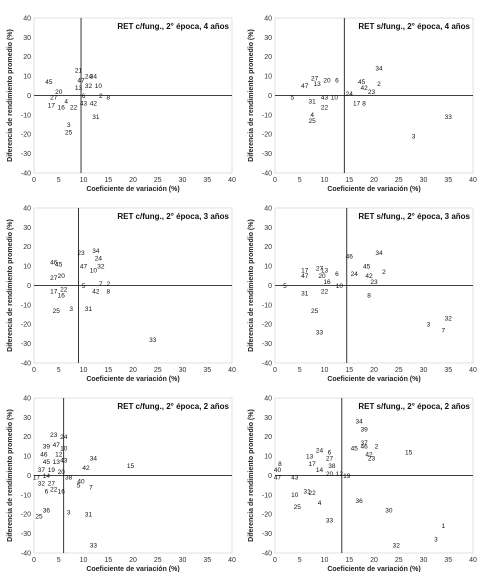  I want to click on data-point-label: 33, so click(320, 332).